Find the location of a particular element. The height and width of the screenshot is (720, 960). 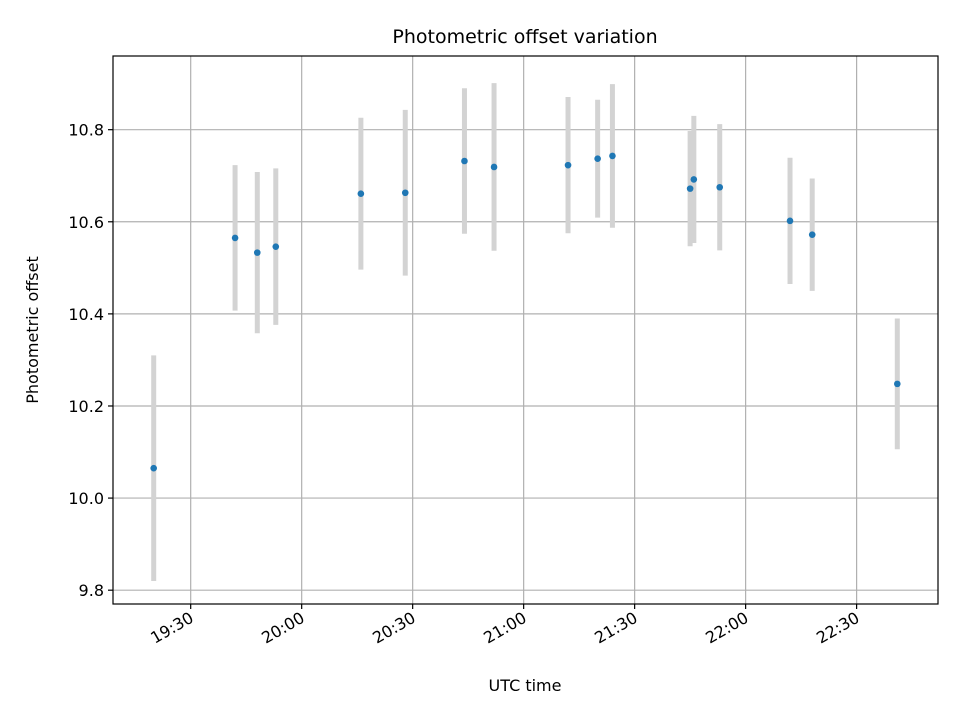

y-tick-label: 10.8 is located at coordinates (86, 130).